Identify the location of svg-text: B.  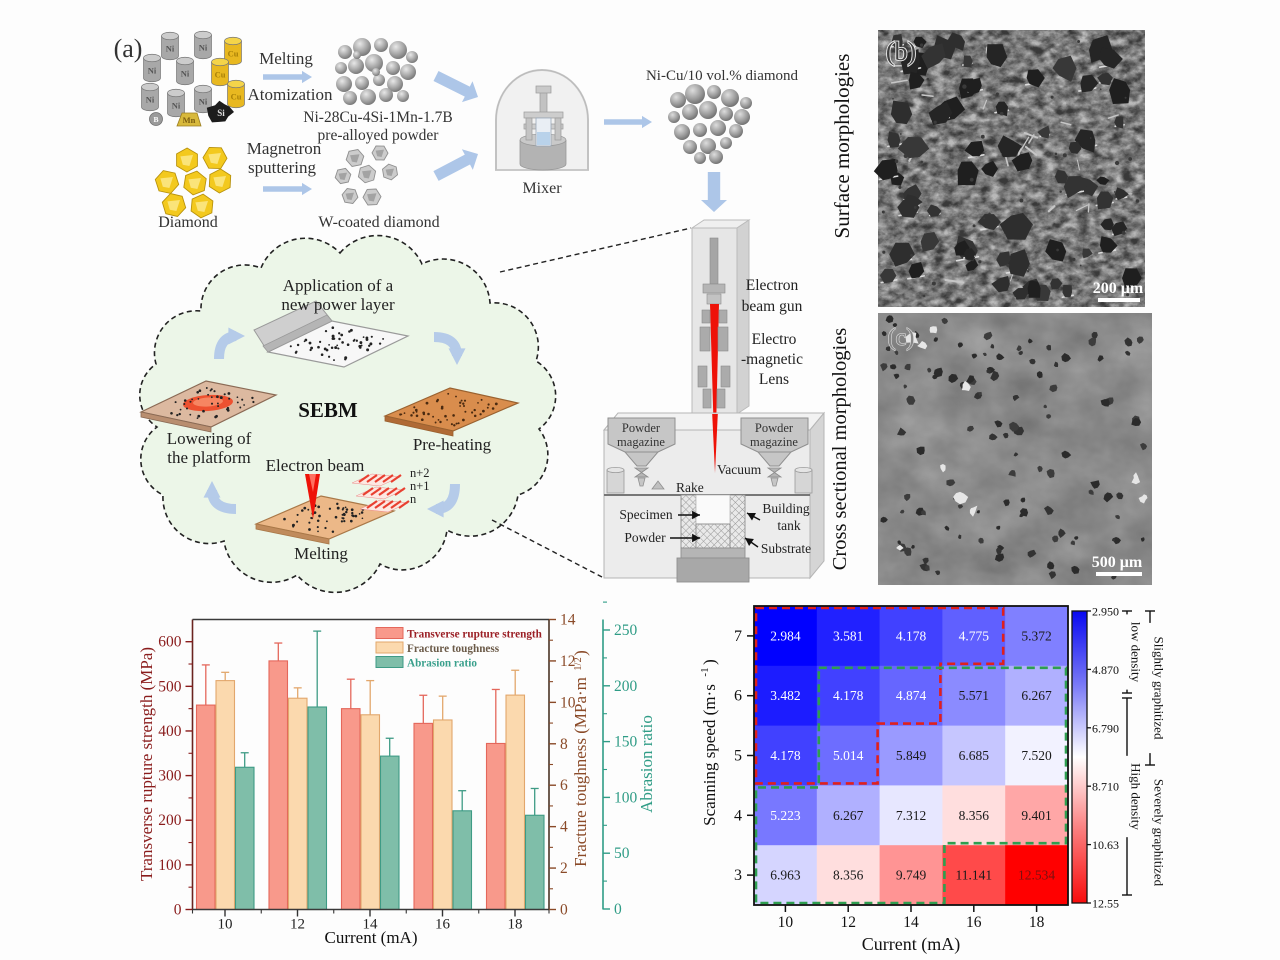
(155, 119).